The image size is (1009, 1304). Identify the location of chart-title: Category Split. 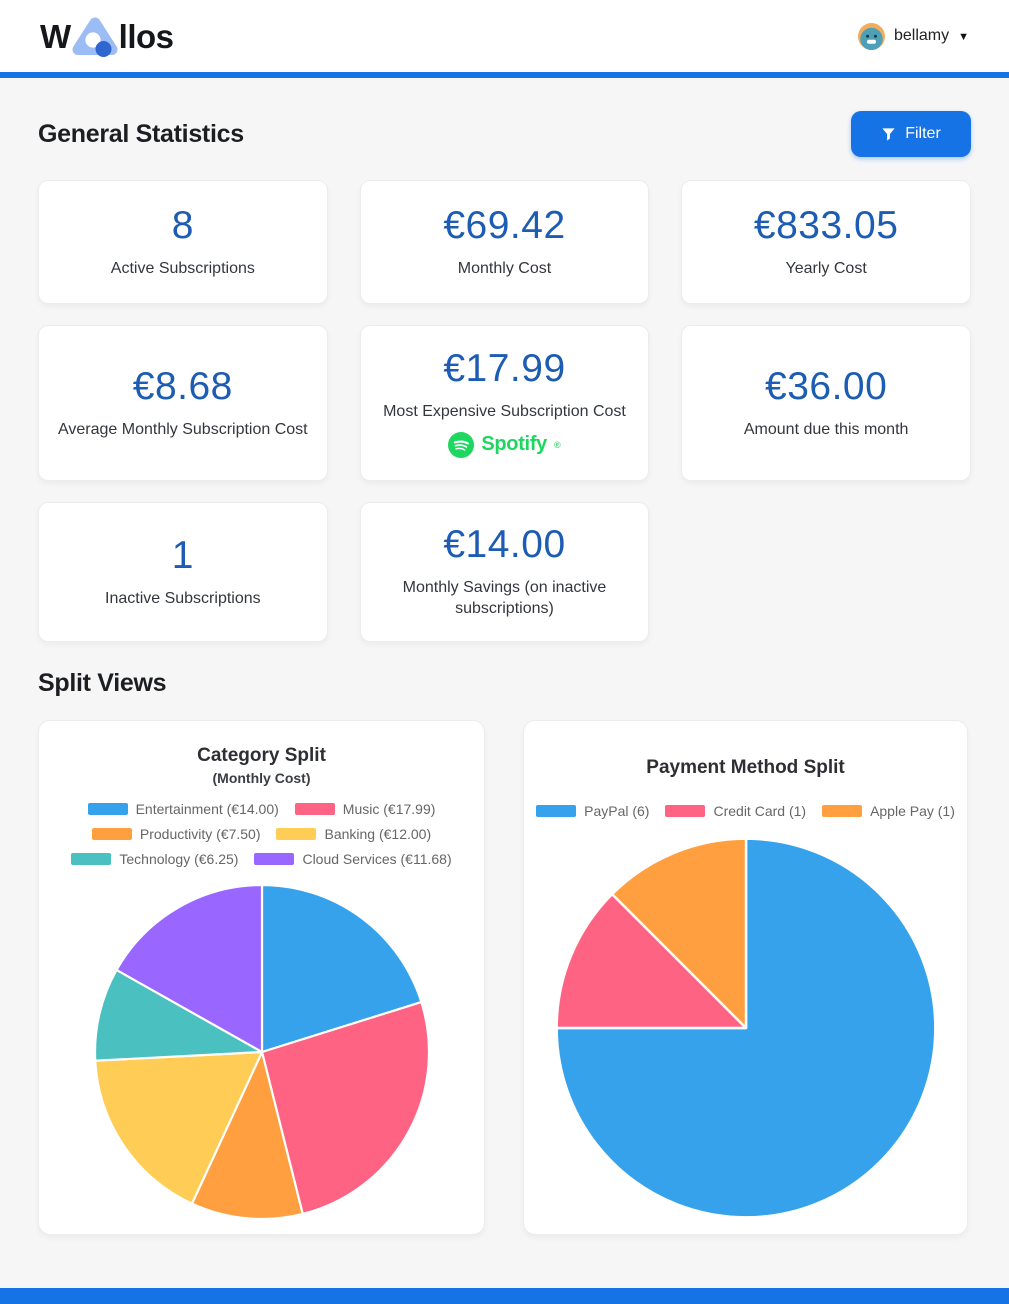
(261, 755).